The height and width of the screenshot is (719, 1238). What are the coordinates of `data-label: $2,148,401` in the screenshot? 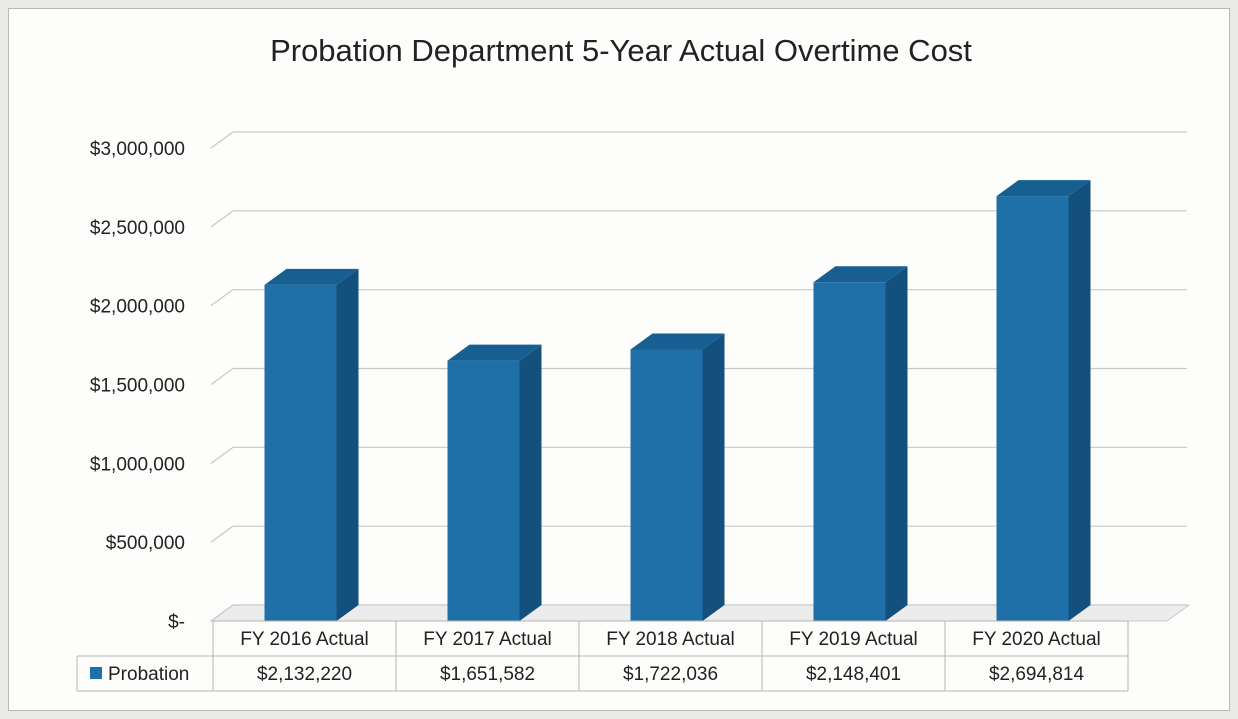 It's located at (853, 674).